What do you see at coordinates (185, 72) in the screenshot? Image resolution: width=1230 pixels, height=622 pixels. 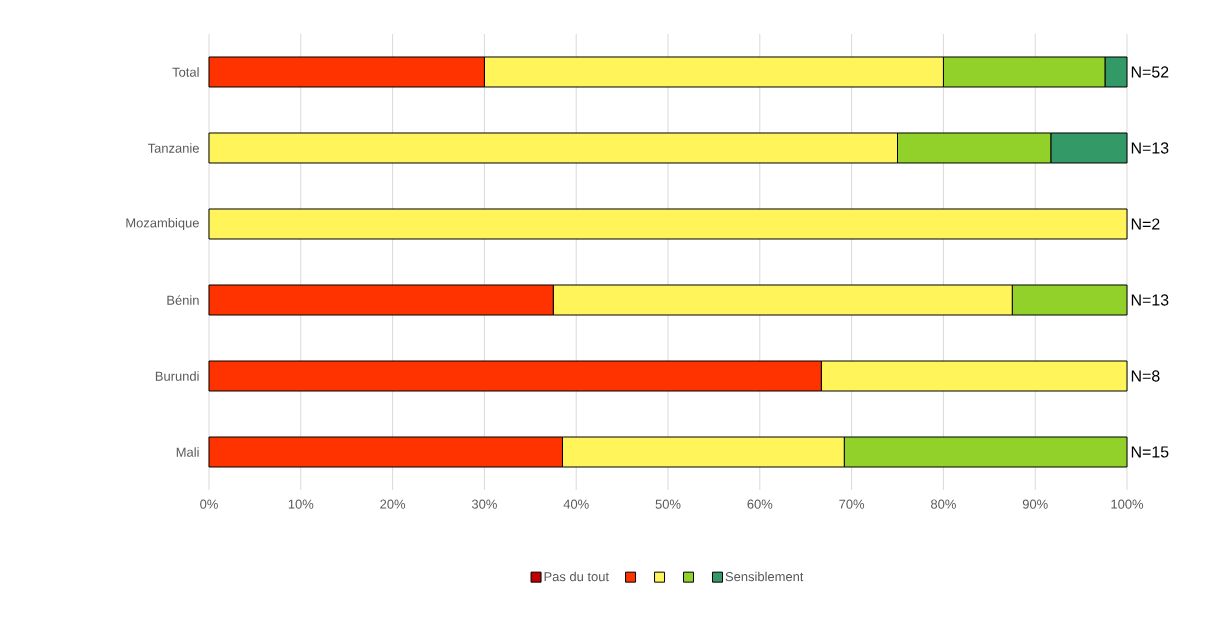 I see `y-tick-label: Total` at bounding box center [185, 72].